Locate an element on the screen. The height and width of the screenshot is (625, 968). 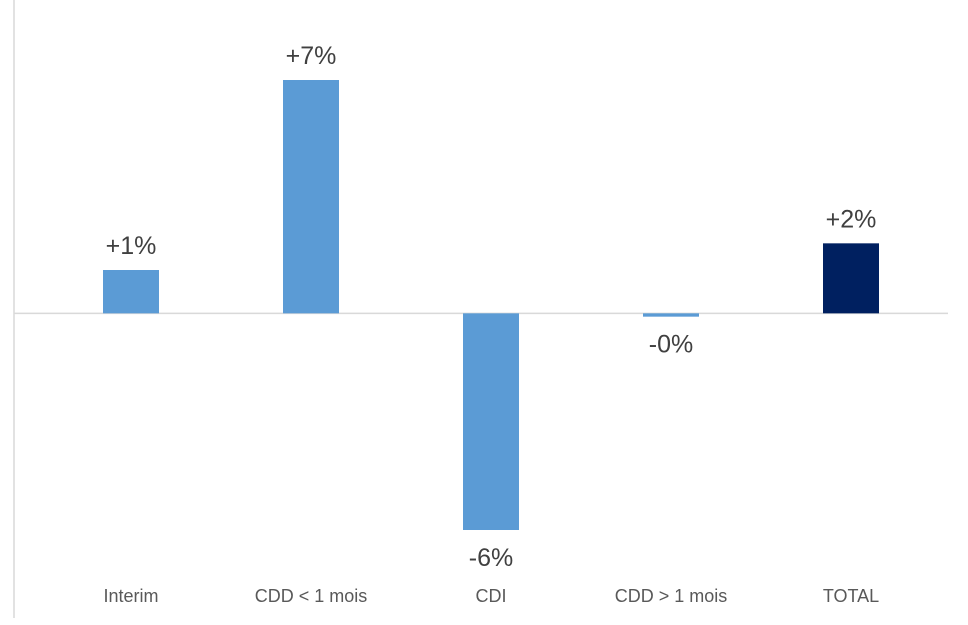
x-tick-label-2: CDI is located at coordinates (491, 596).